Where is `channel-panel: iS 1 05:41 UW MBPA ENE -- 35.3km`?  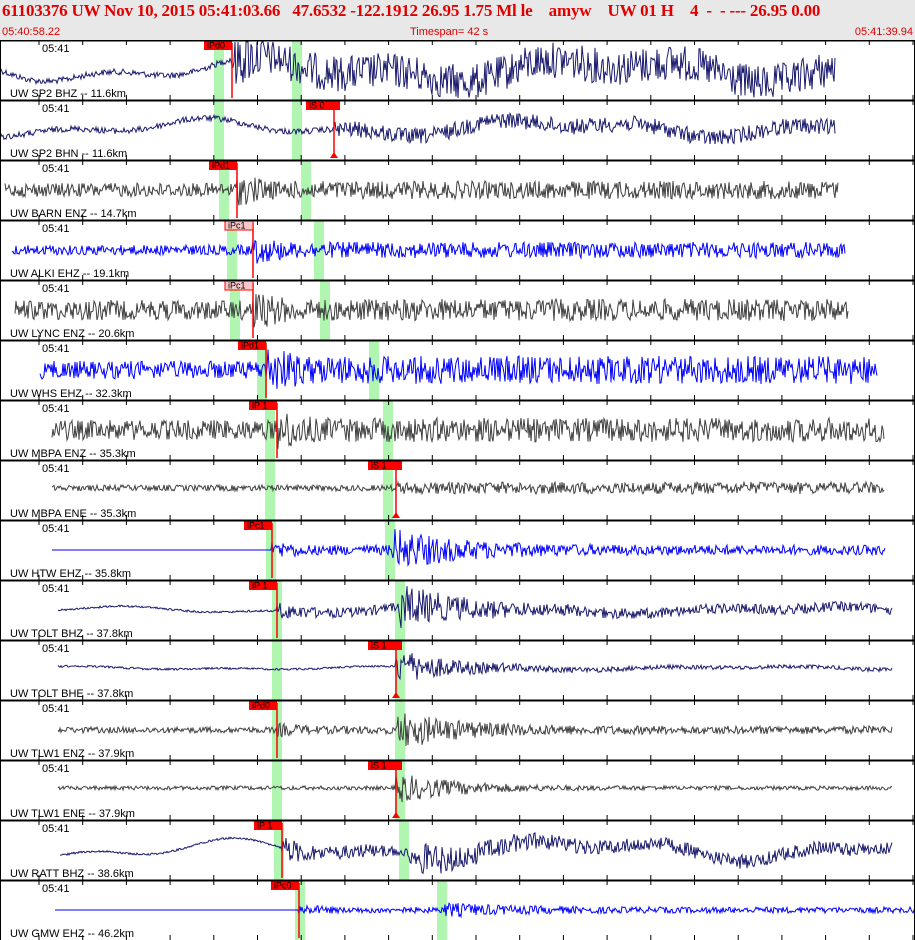 channel-panel: iS 1 05:41 UW MBPA ENE -- 35.3km is located at coordinates (457, 489).